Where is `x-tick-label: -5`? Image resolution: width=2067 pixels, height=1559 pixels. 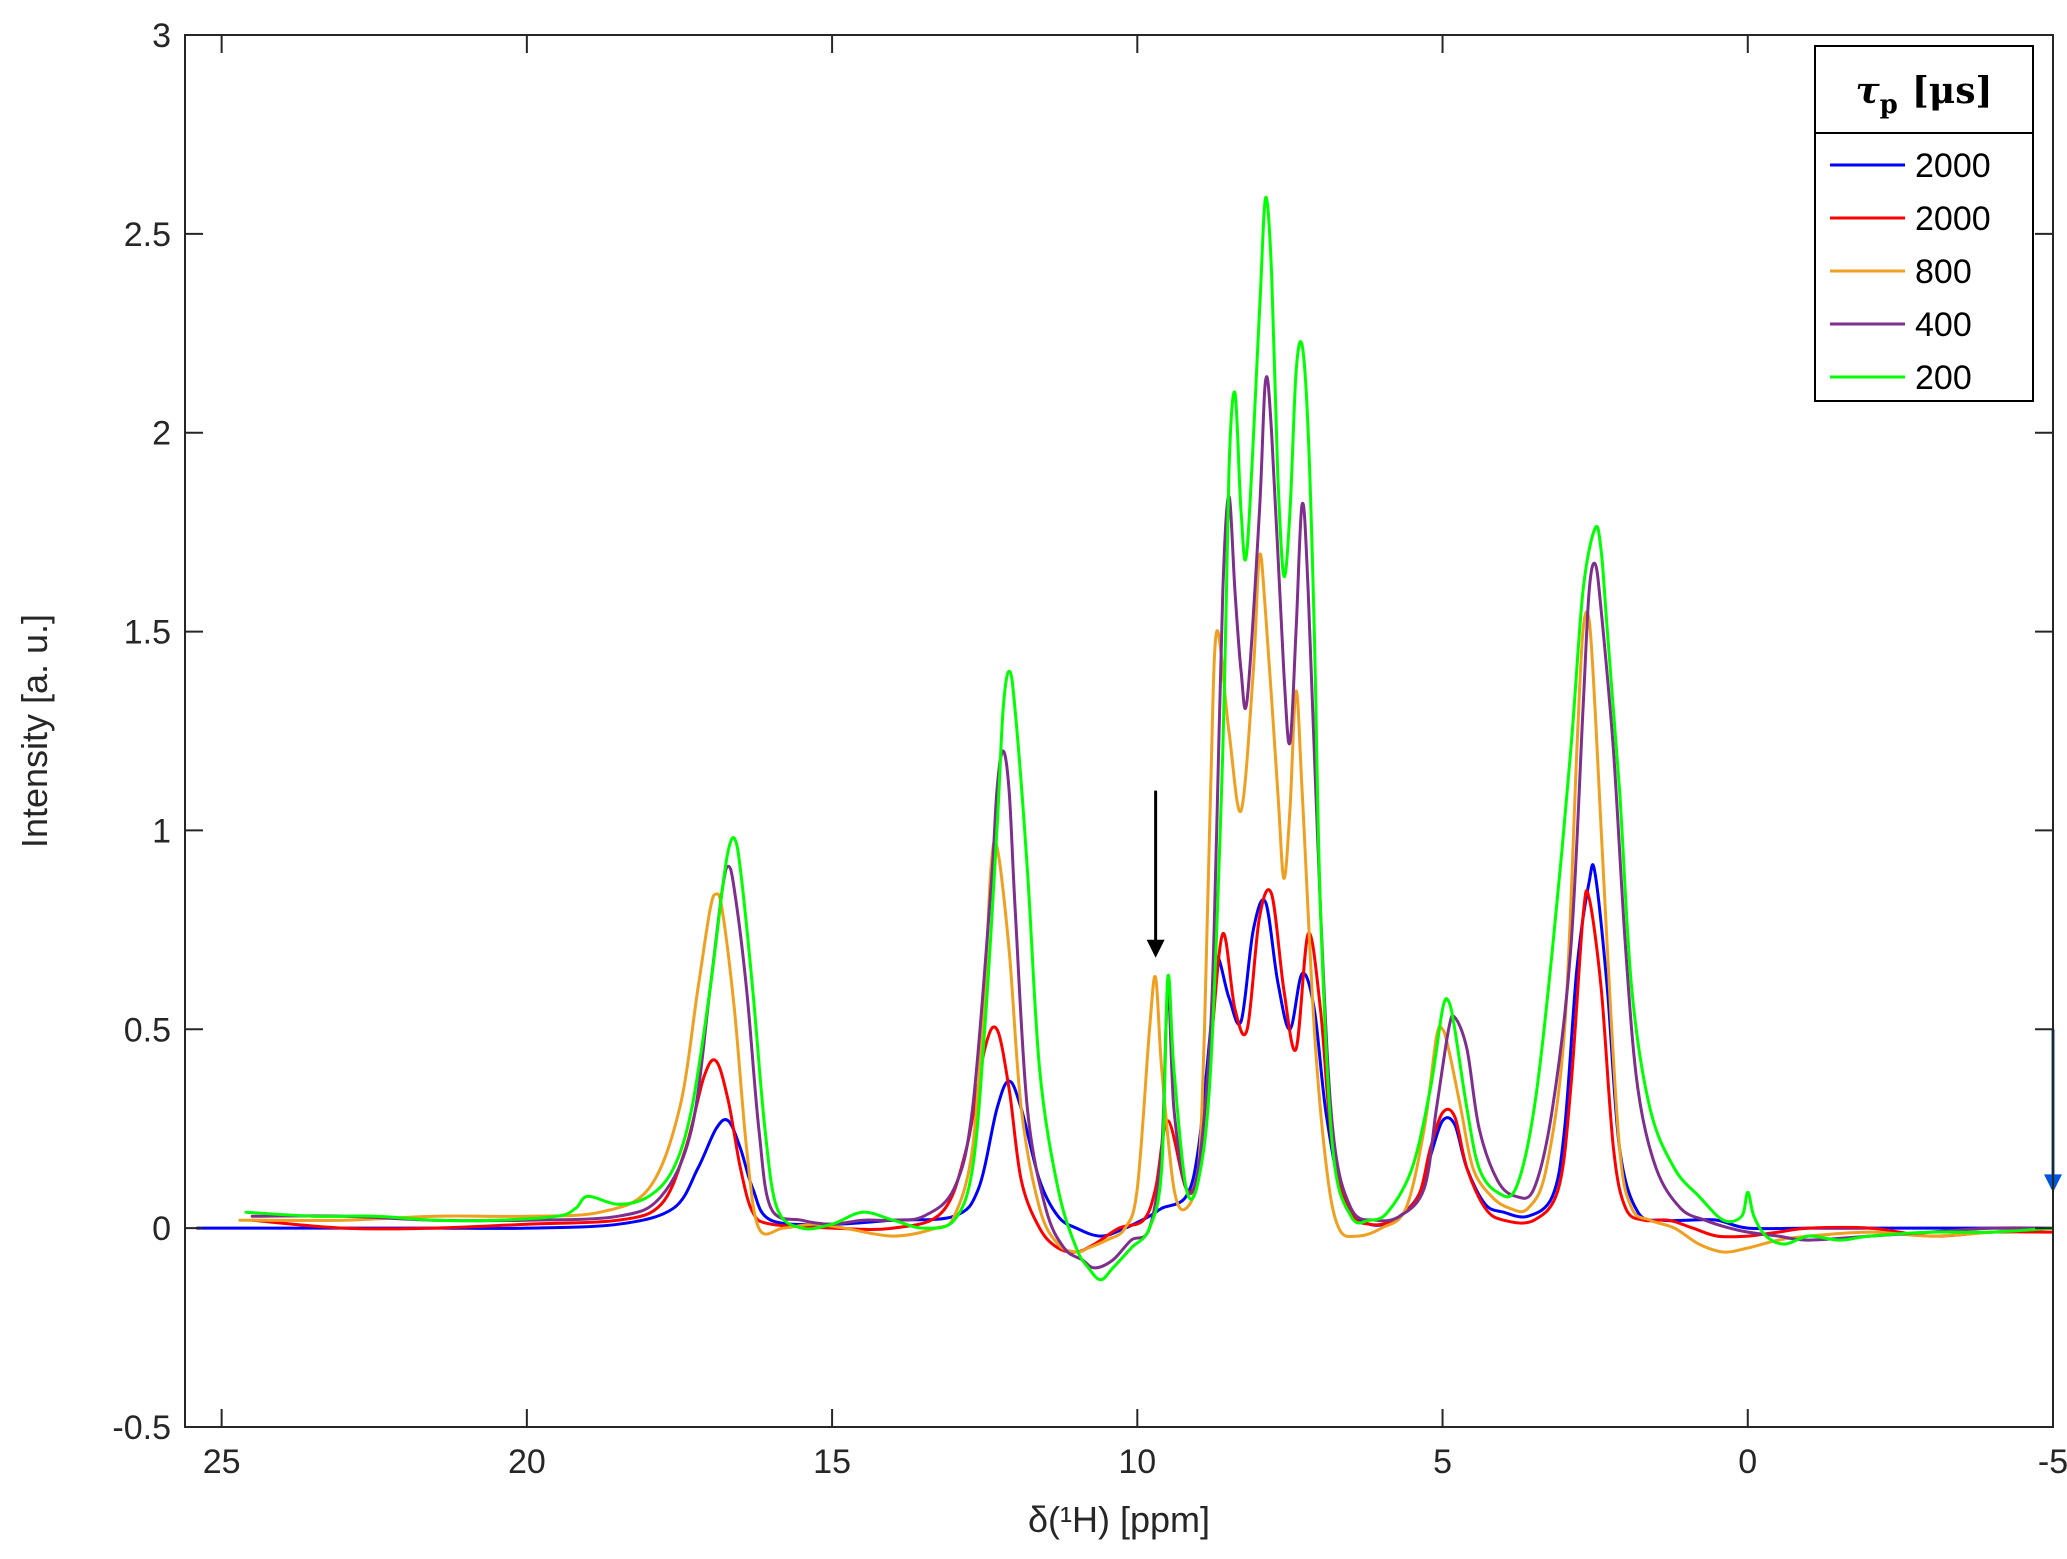
x-tick-label: -5 is located at coordinates (2052, 1462).